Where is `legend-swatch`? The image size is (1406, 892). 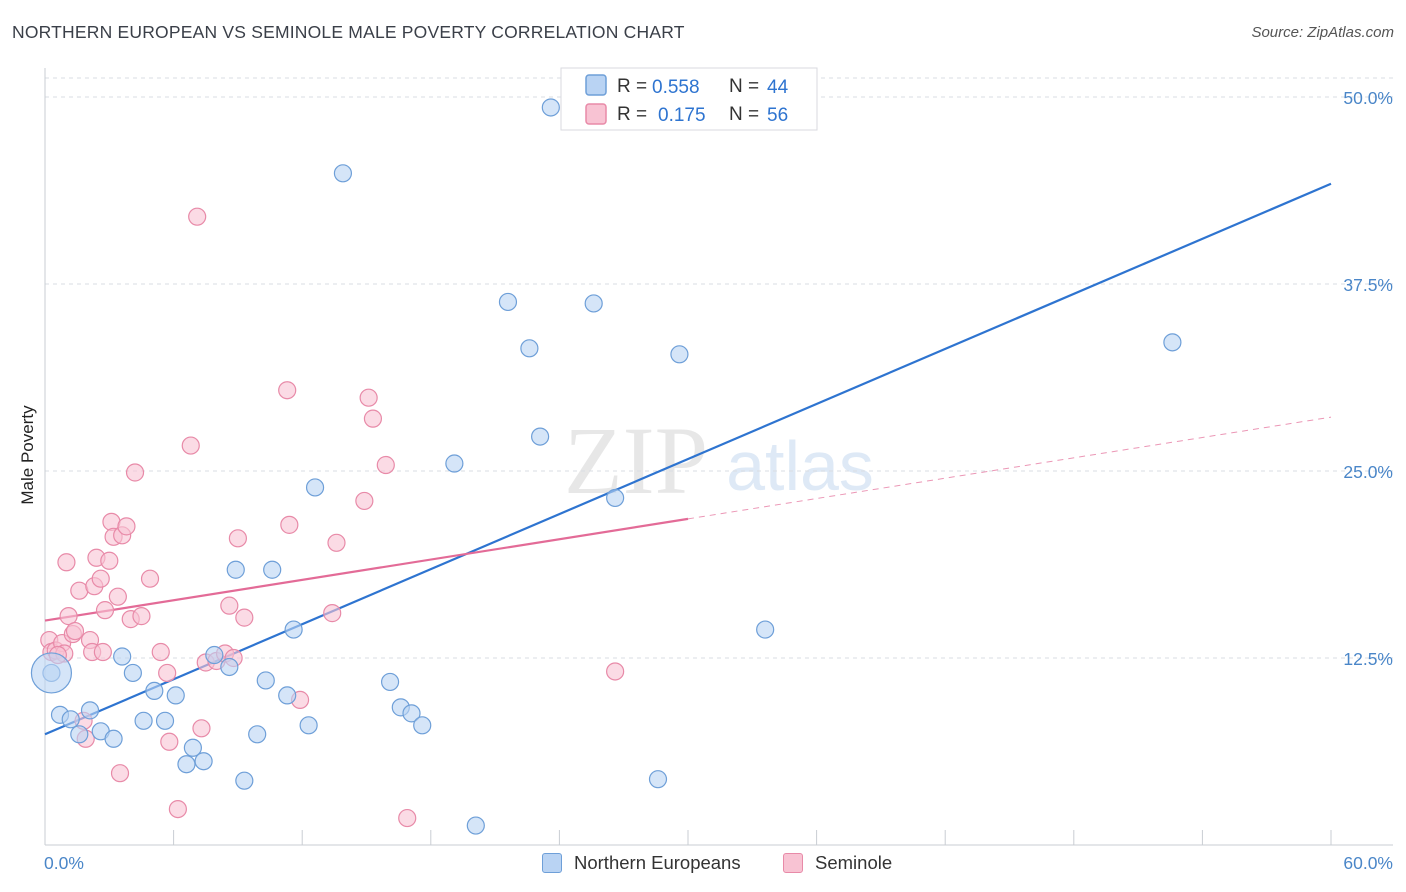
legend-swatch is located at coordinates (793, 863).